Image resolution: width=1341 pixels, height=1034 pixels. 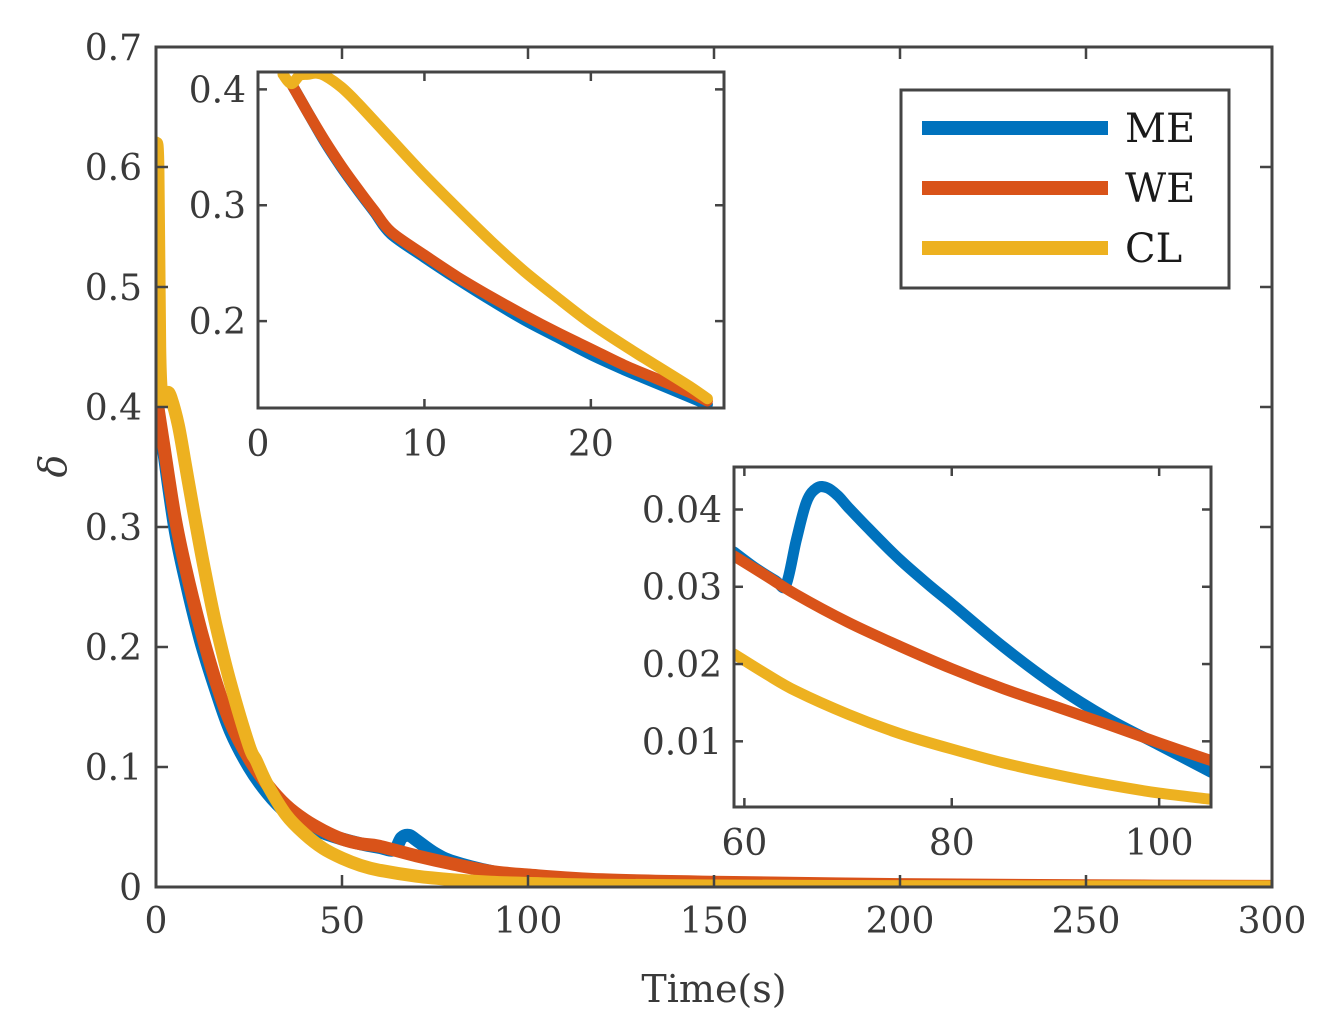 I want to click on inset2-ytick-label: 0.03, so click(x=682, y=588).